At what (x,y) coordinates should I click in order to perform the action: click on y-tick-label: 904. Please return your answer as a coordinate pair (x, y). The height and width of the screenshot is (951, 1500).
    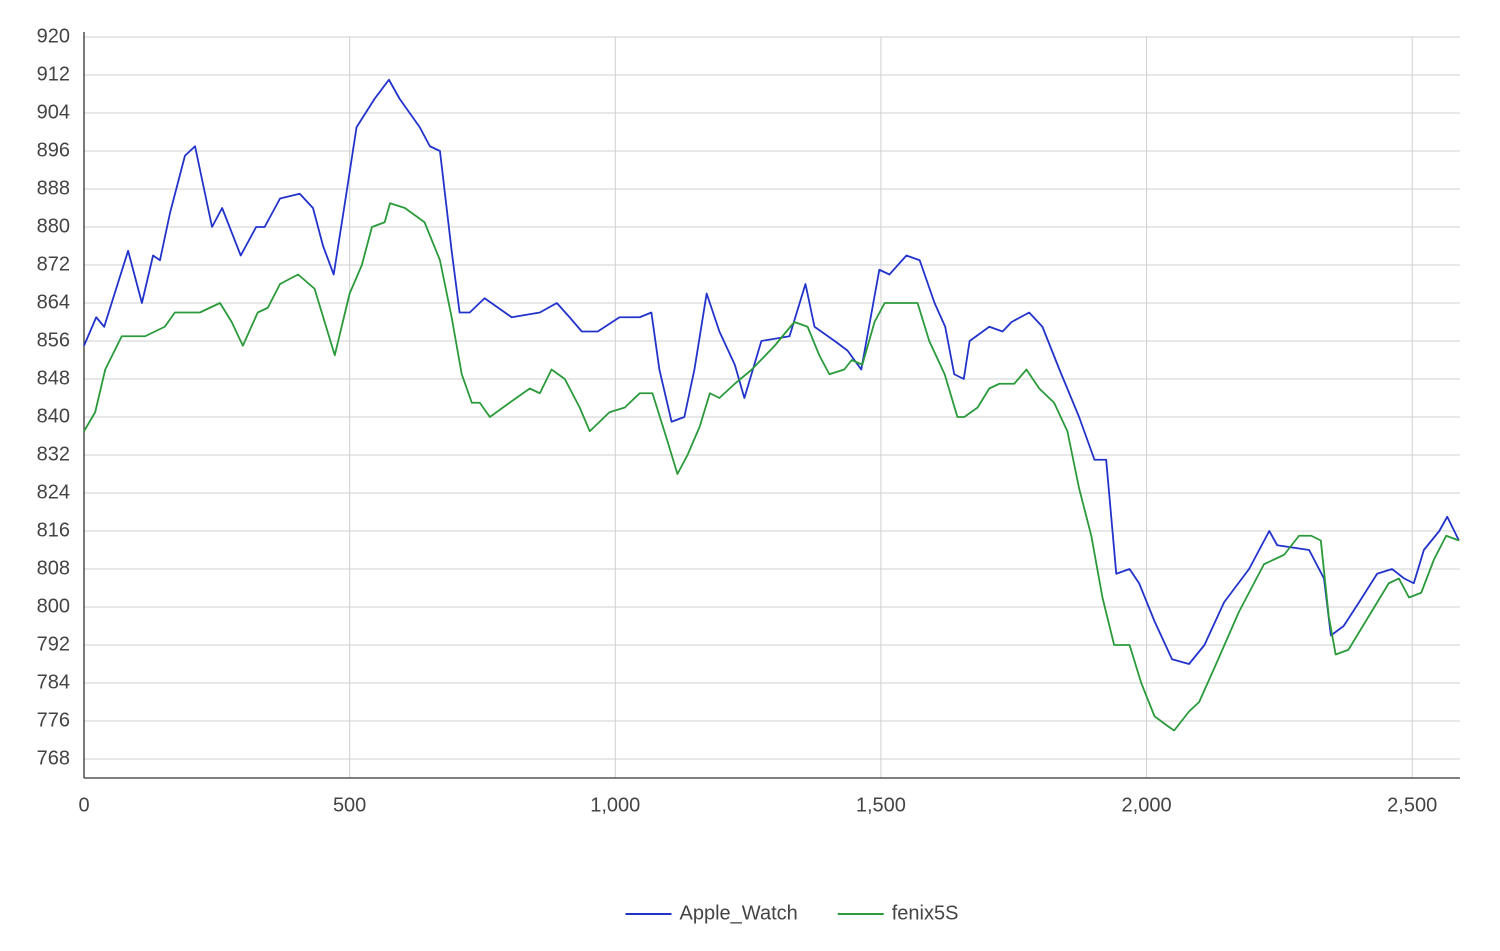
    Looking at the image, I should click on (53, 112).